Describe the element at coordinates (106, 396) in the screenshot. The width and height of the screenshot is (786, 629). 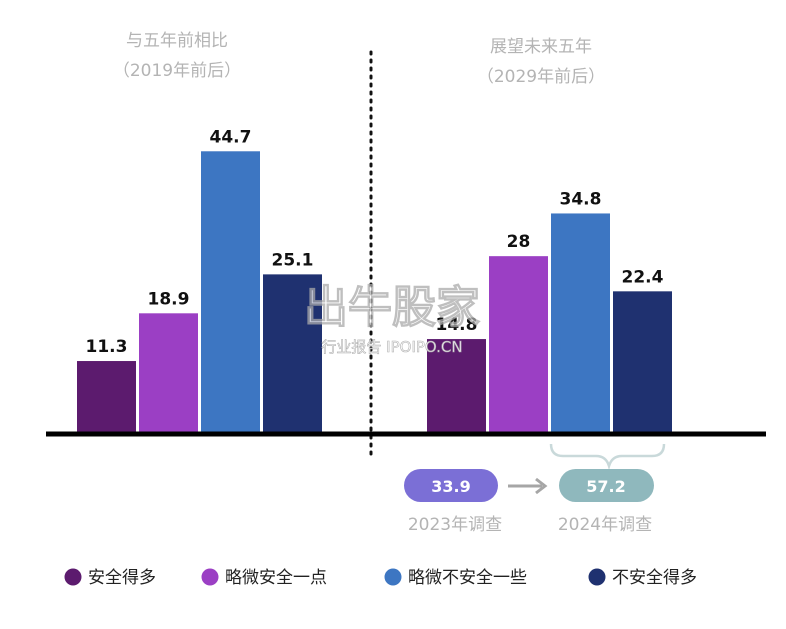
I see `bar-g1-s1` at that location.